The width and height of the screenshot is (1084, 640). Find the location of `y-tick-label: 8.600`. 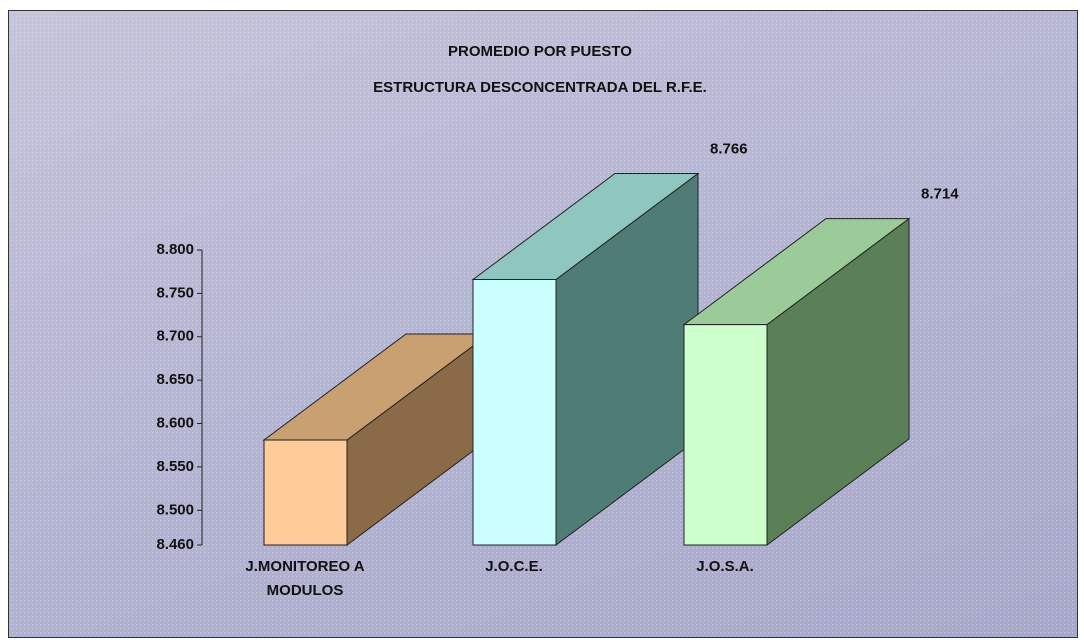

y-tick-label: 8.600 is located at coordinates (175, 422).